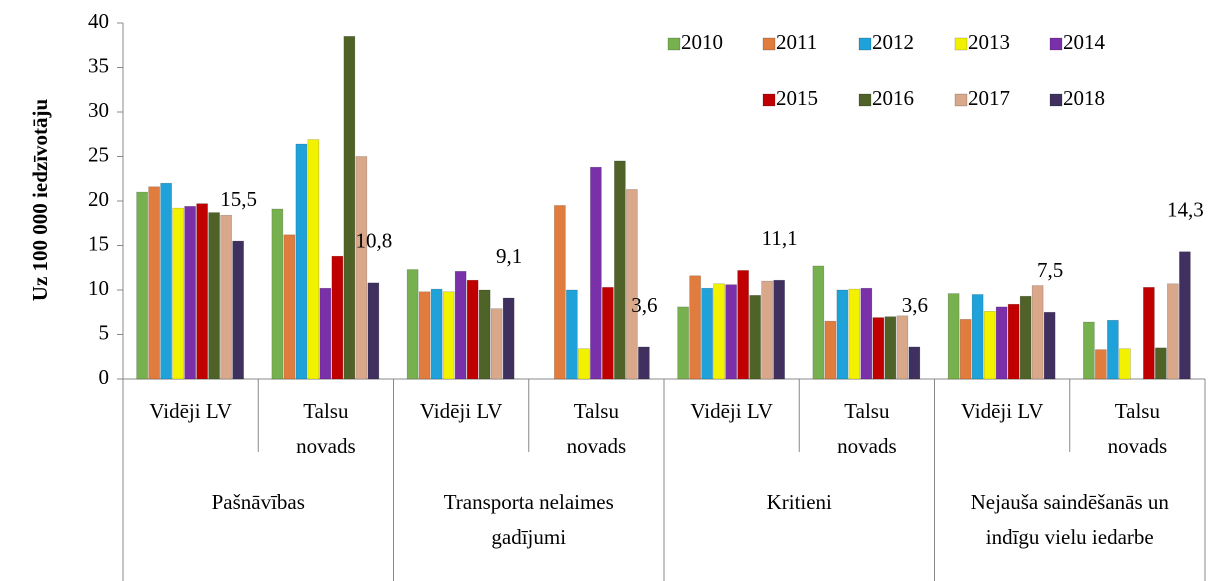 The width and height of the screenshot is (1215, 581). Describe the element at coordinates (702, 42) in the screenshot. I see `legend-label: 2010` at that location.